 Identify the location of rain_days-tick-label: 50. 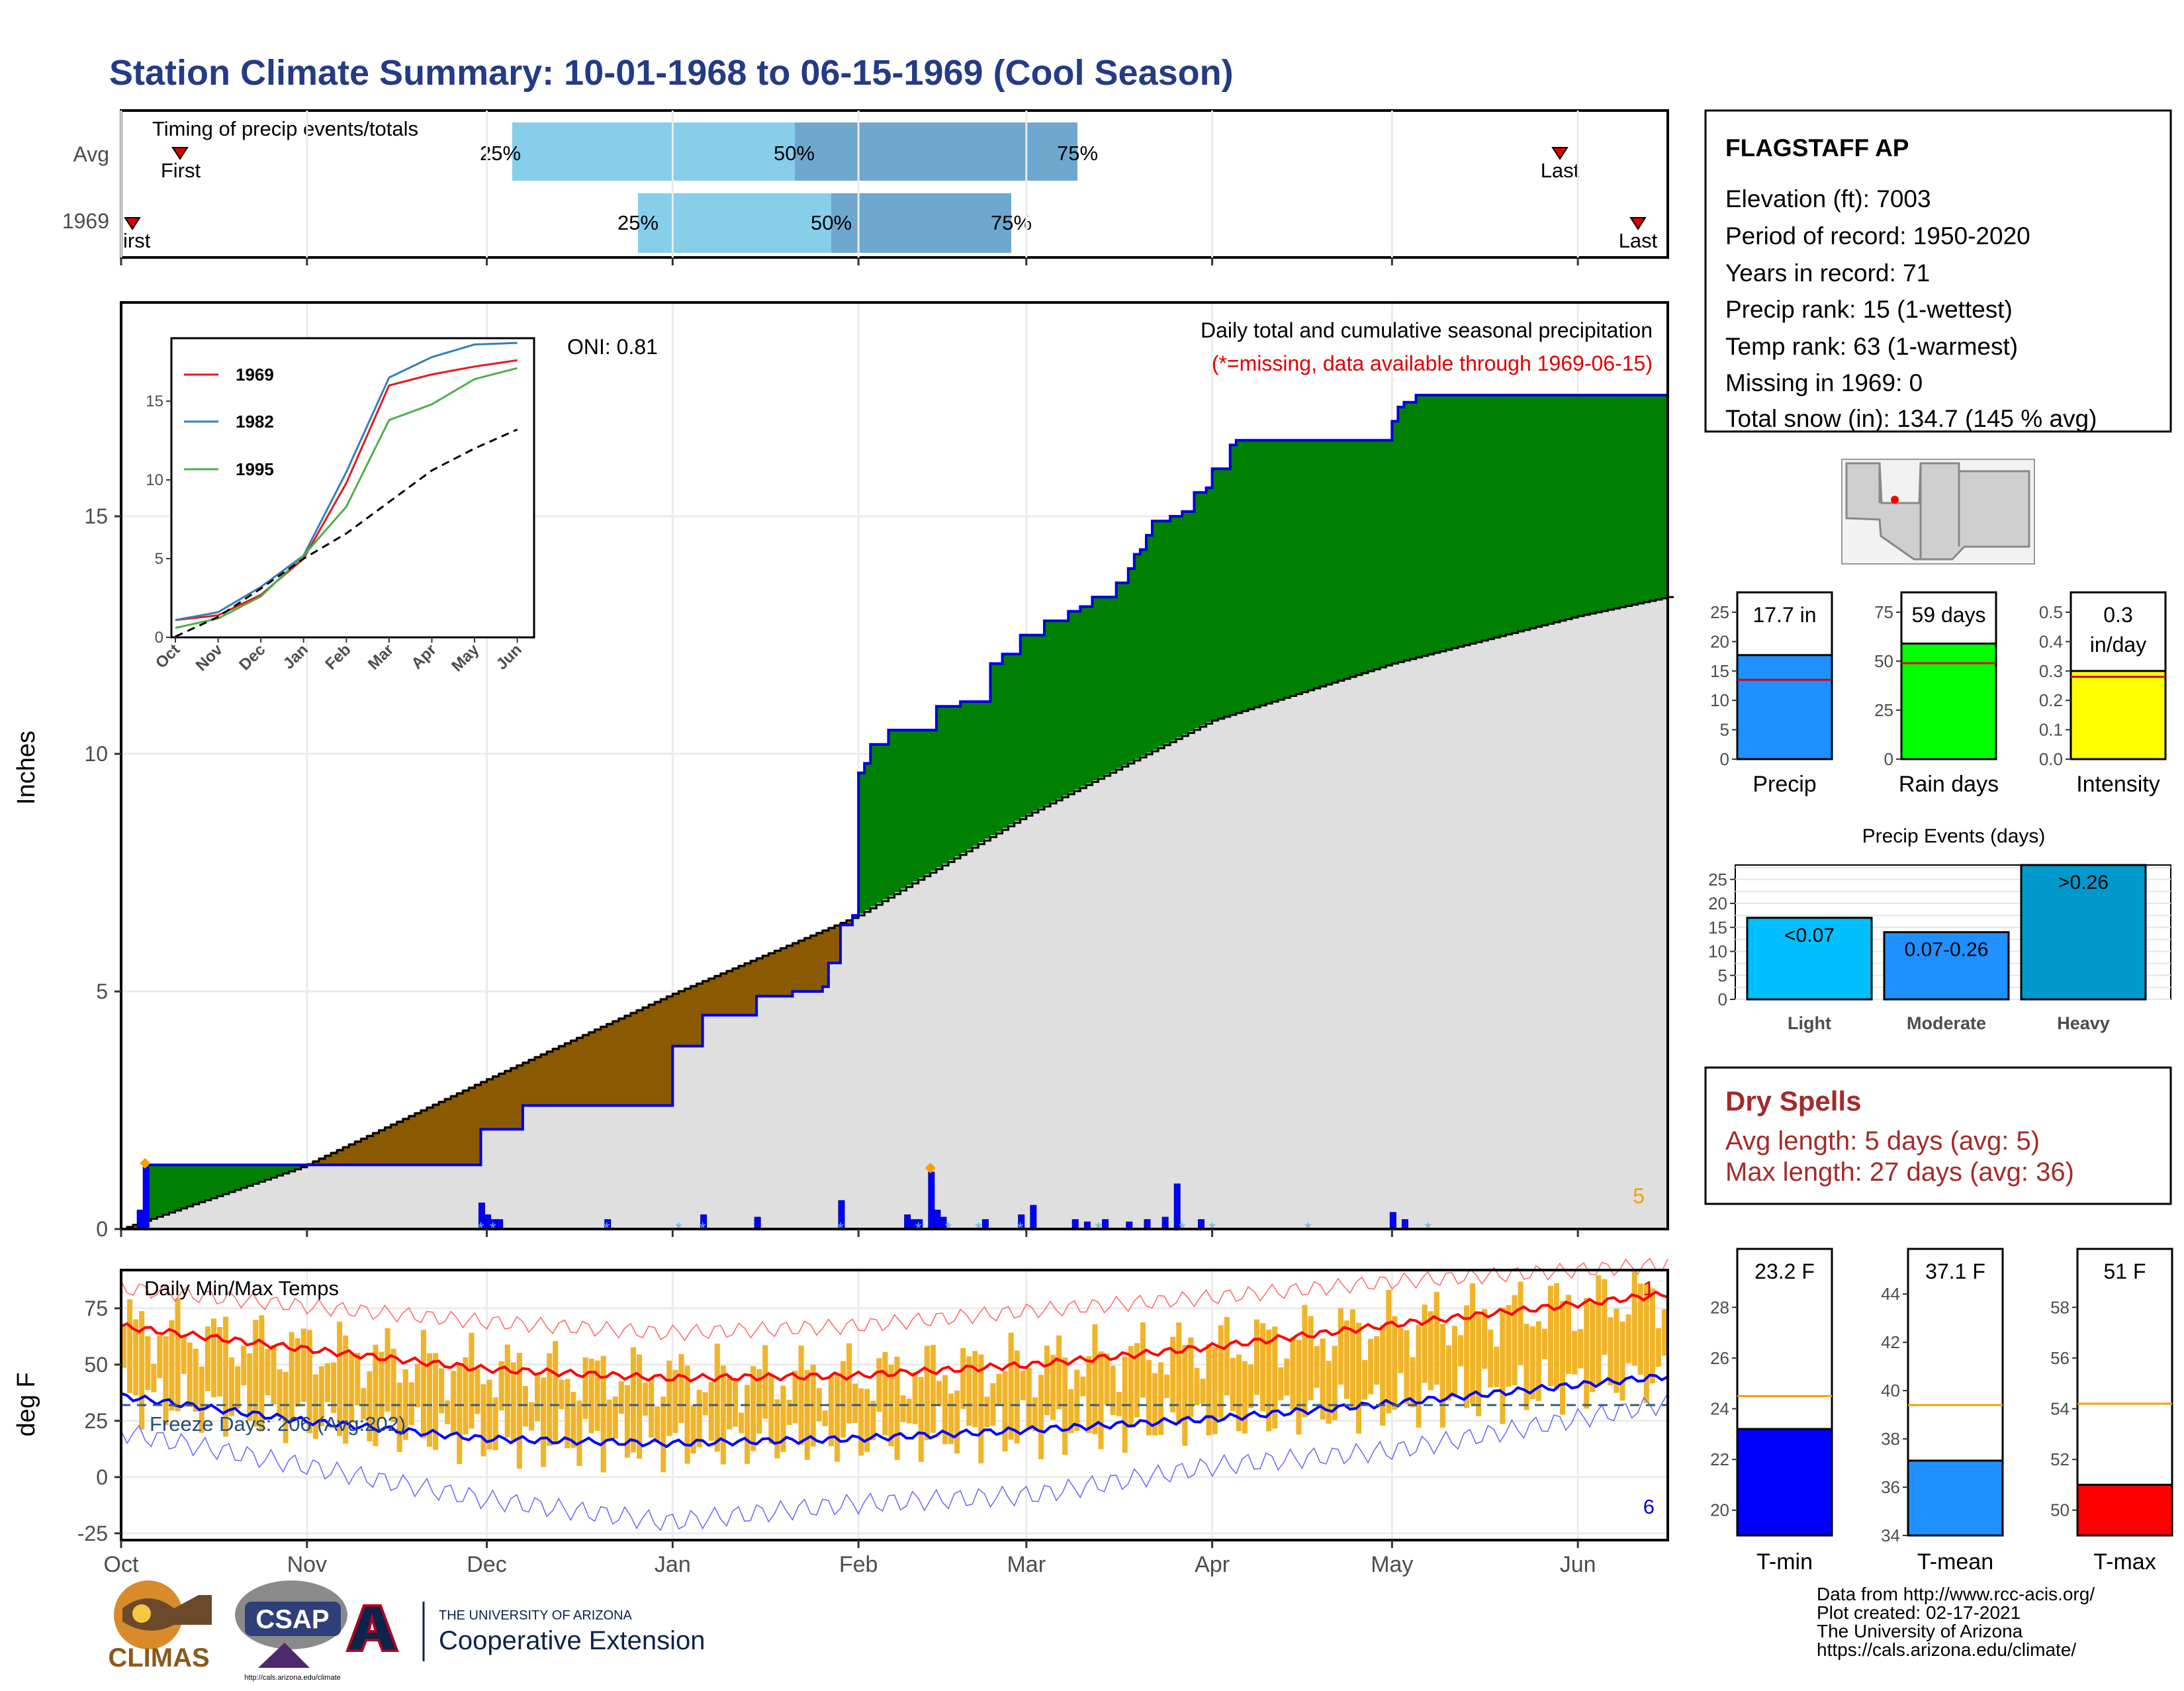
(1883, 661).